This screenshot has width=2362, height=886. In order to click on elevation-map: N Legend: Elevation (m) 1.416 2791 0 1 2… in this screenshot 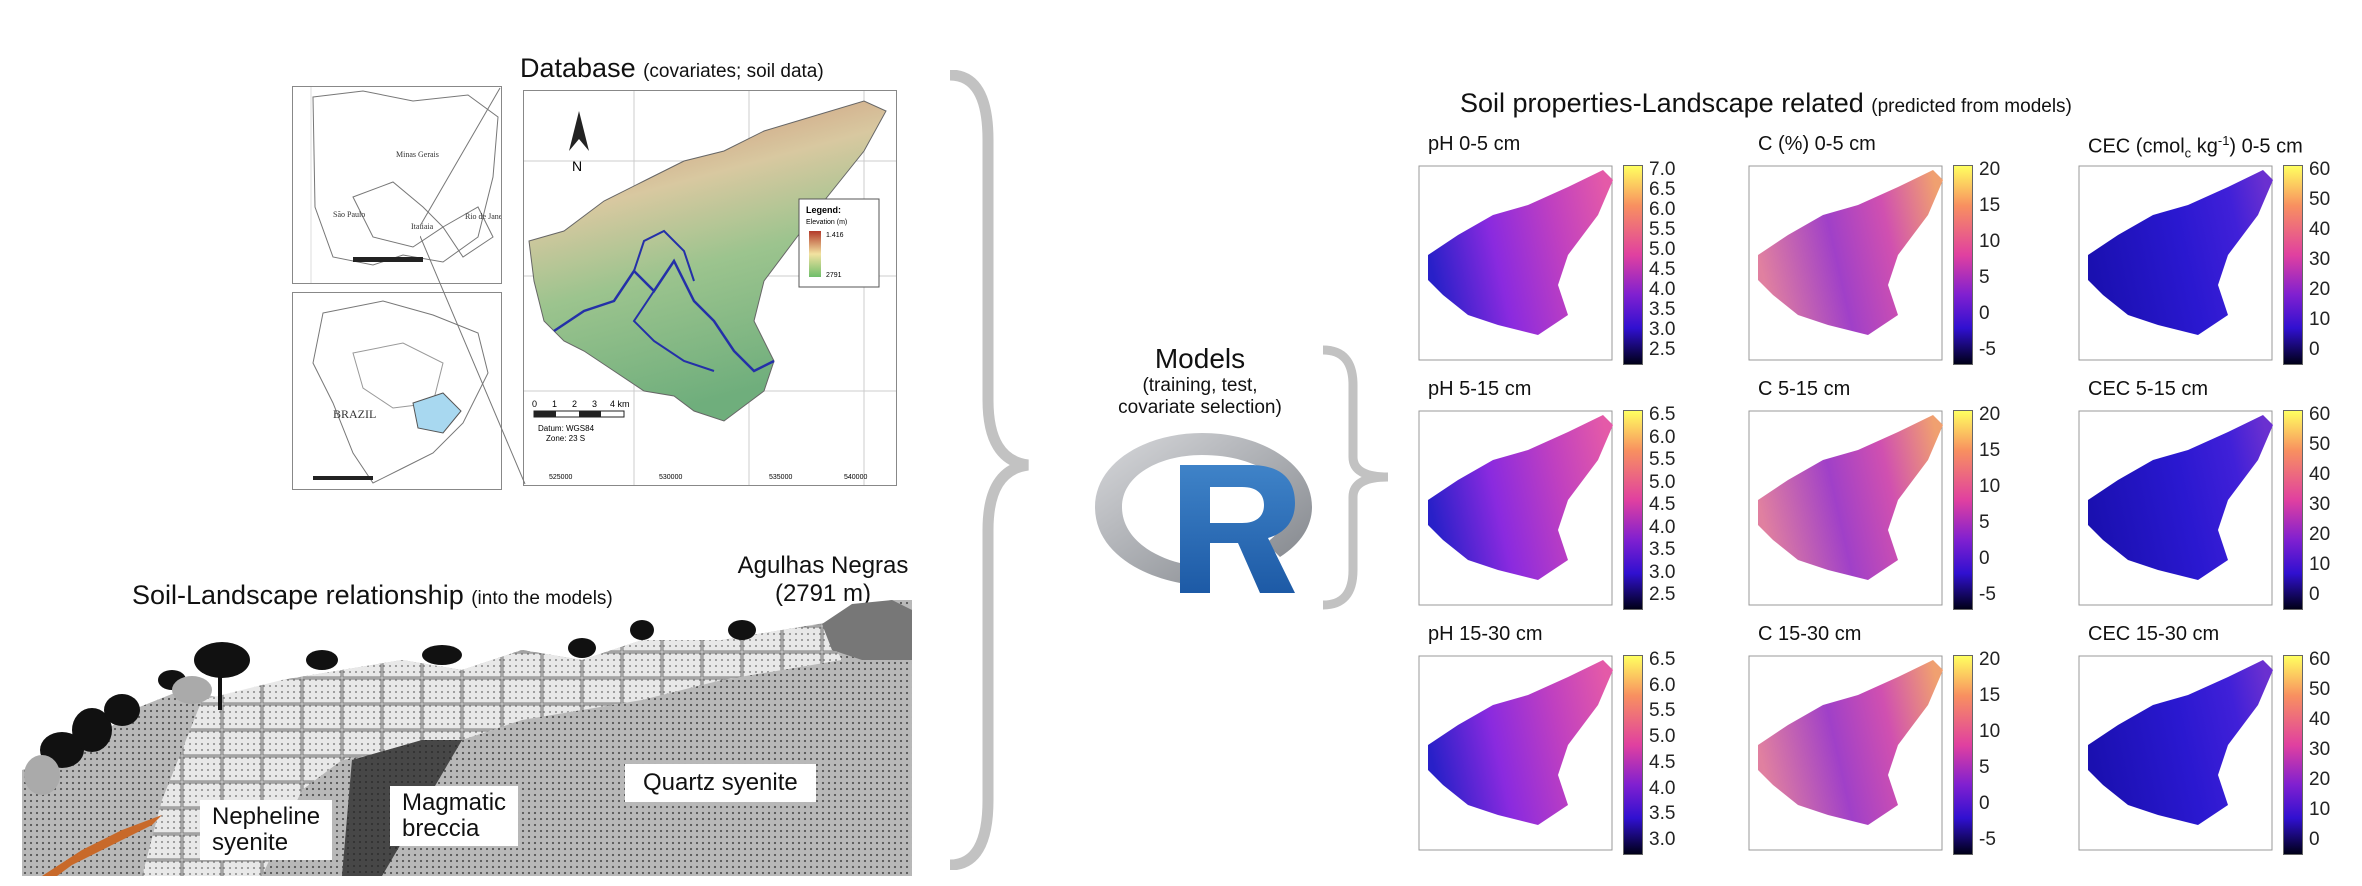, I will do `click(710, 288)`.